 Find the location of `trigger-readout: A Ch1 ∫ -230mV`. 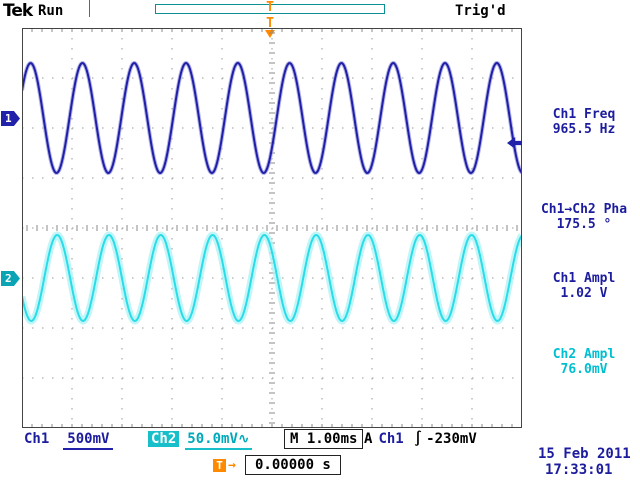

trigger-readout: A Ch1 ∫ -230mV is located at coordinates (420, 439).